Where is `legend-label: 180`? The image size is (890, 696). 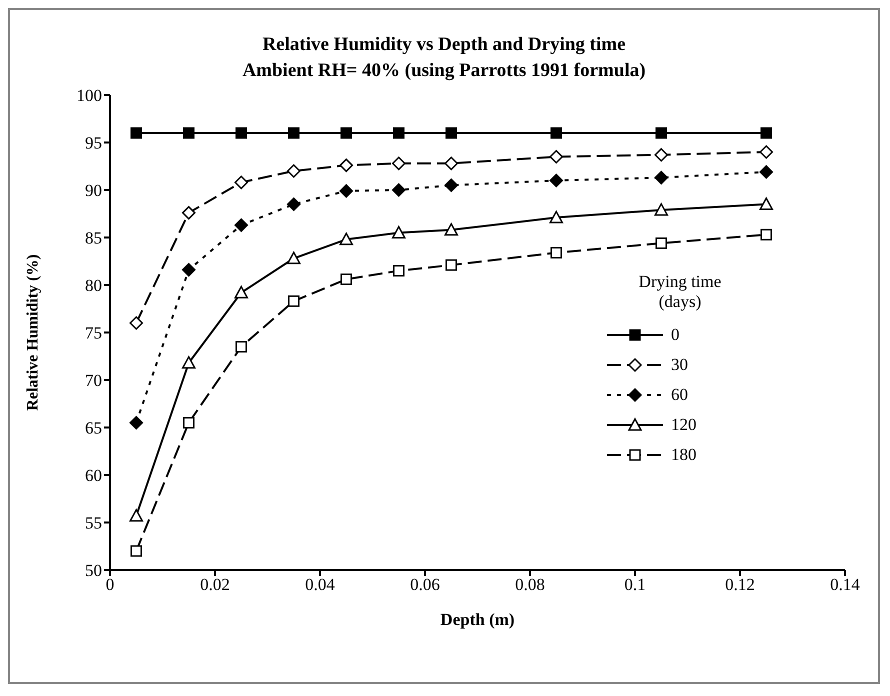 legend-label: 180 is located at coordinates (683, 455).